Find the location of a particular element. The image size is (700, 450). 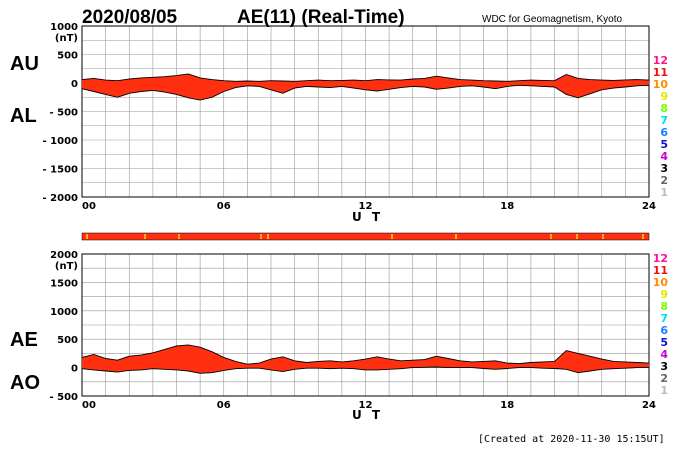

activity-color-strip is located at coordinates (365, 236).